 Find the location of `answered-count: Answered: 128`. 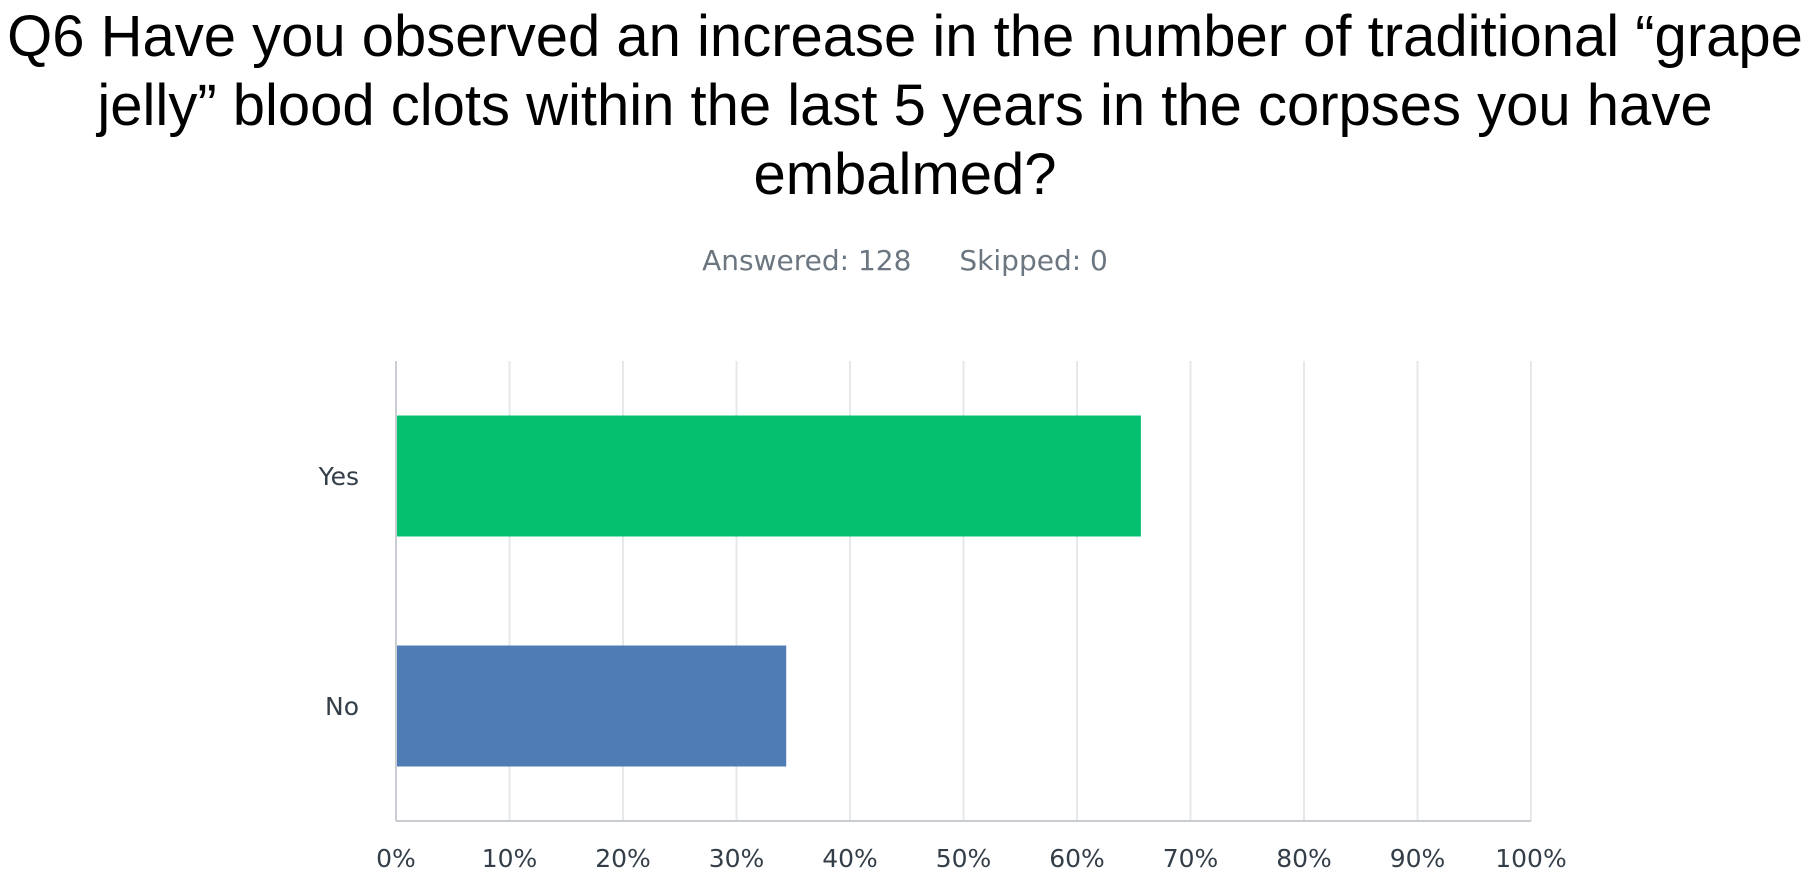

answered-count: Answered: 128 is located at coordinates (807, 260).